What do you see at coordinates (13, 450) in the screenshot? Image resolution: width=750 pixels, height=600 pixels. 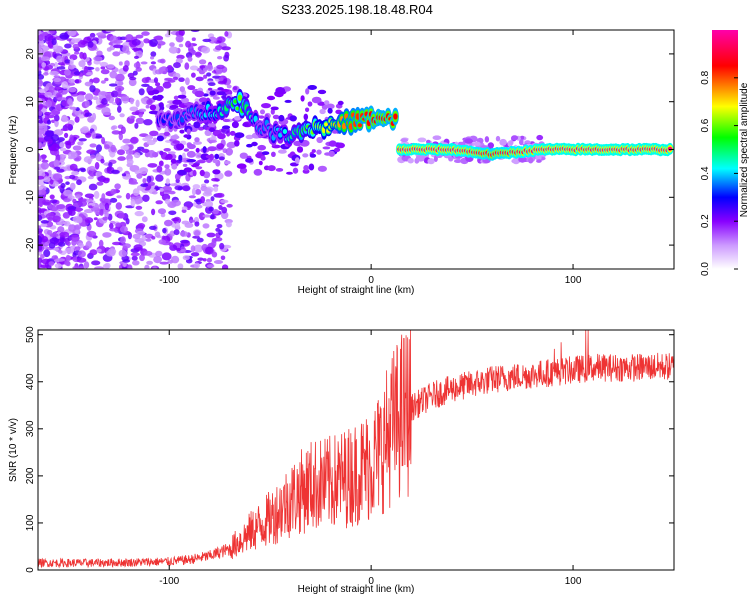 I see `snr-y-label: SNR (10 * v/v)` at bounding box center [13, 450].